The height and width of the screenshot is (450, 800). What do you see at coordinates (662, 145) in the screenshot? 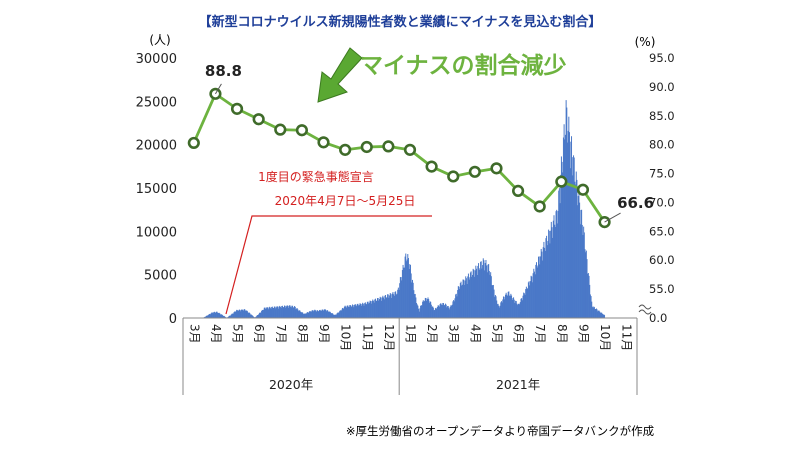
I see `right-tick-label: 80.0` at bounding box center [662, 145].